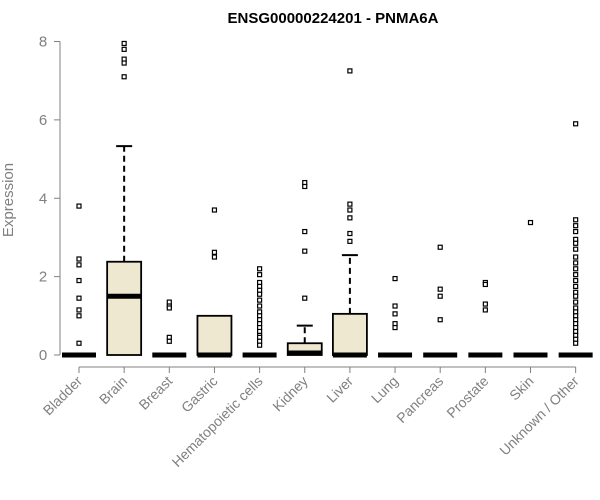 Image resolution: width=600 pixels, height=500 pixels. I want to click on x-tick-label: Bladder, so click(63, 396).